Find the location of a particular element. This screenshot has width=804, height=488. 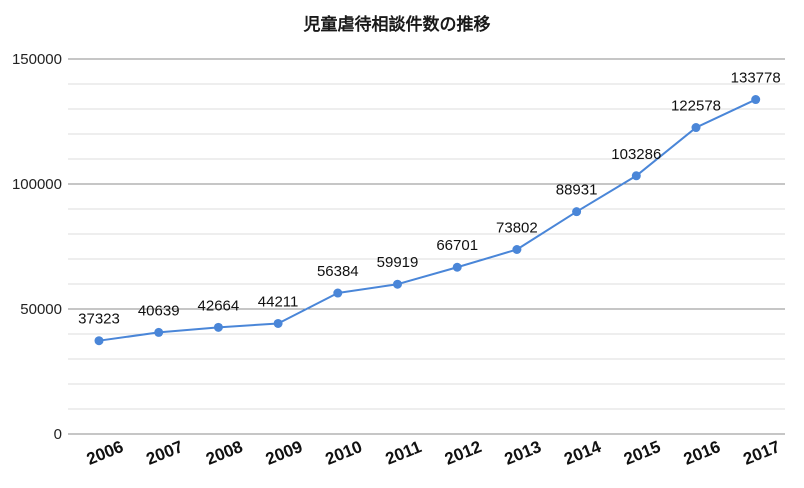

y-tick-label: 50000 is located at coordinates (41, 309).